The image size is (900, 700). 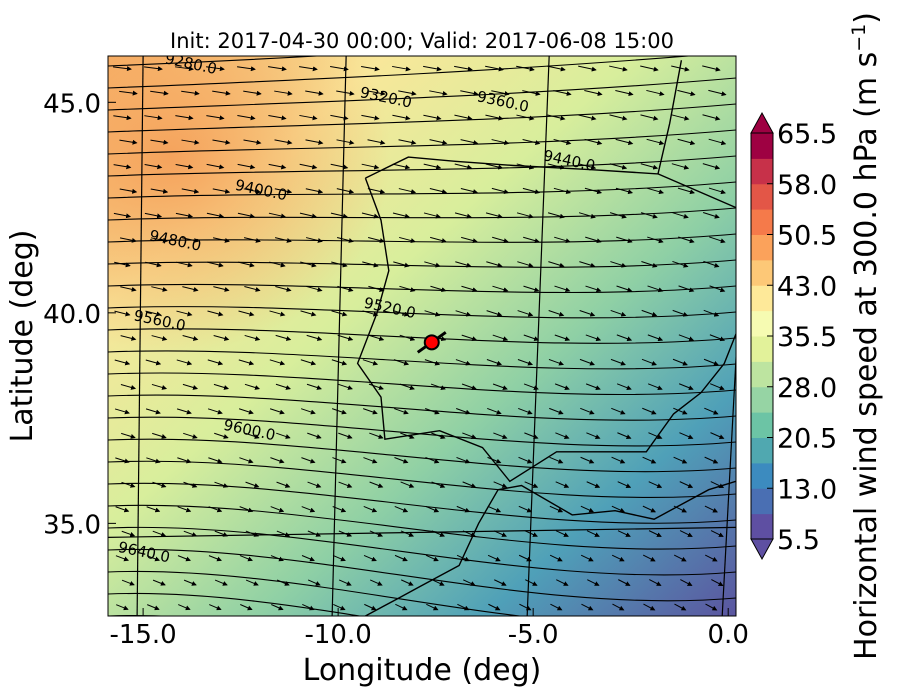 What do you see at coordinates (807, 439) in the screenshot?
I see `colorbar-tick-label: 20.5` at bounding box center [807, 439].